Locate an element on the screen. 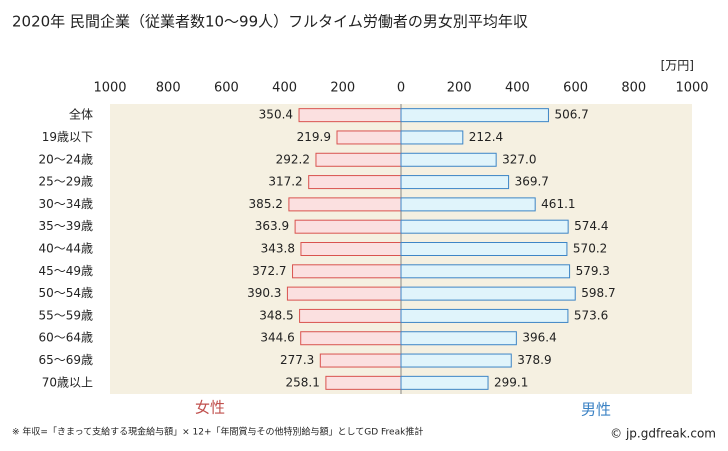 The height and width of the screenshot is (451, 728). value-label: 573.6 is located at coordinates (591, 315).